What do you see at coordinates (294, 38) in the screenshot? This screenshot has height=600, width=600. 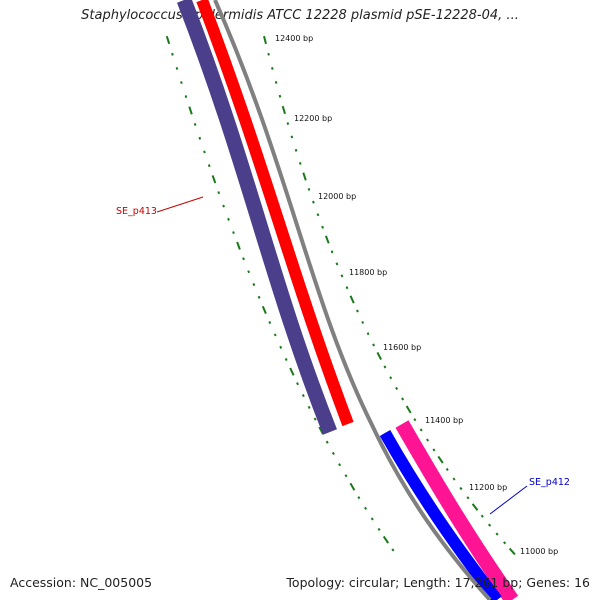 I see `tick-label-12400: 12400 bp` at bounding box center [294, 38].